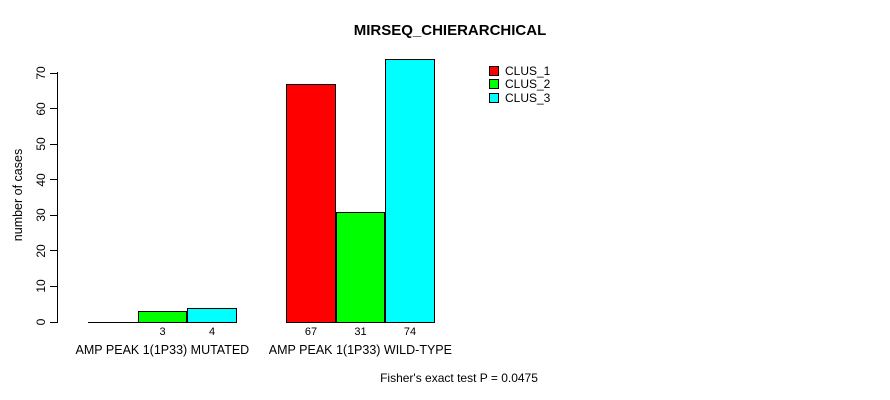 This screenshot has width=890, height=400. What do you see at coordinates (360, 350) in the screenshot?
I see `x-category-label: AMP PEAK 1(1P33) WILD-TYPE` at bounding box center [360, 350].